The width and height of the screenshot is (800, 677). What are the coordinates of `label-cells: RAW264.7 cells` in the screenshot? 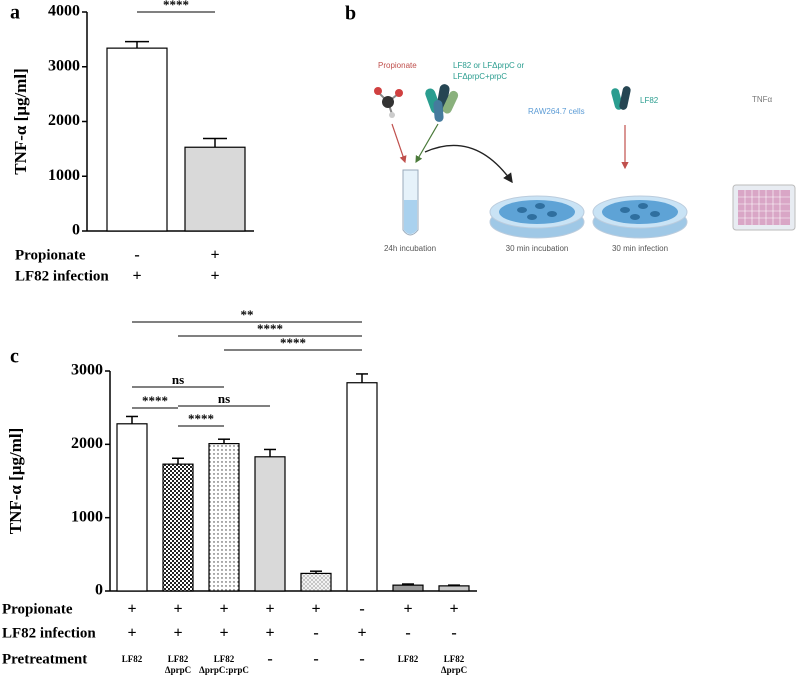 It's located at (556, 111).